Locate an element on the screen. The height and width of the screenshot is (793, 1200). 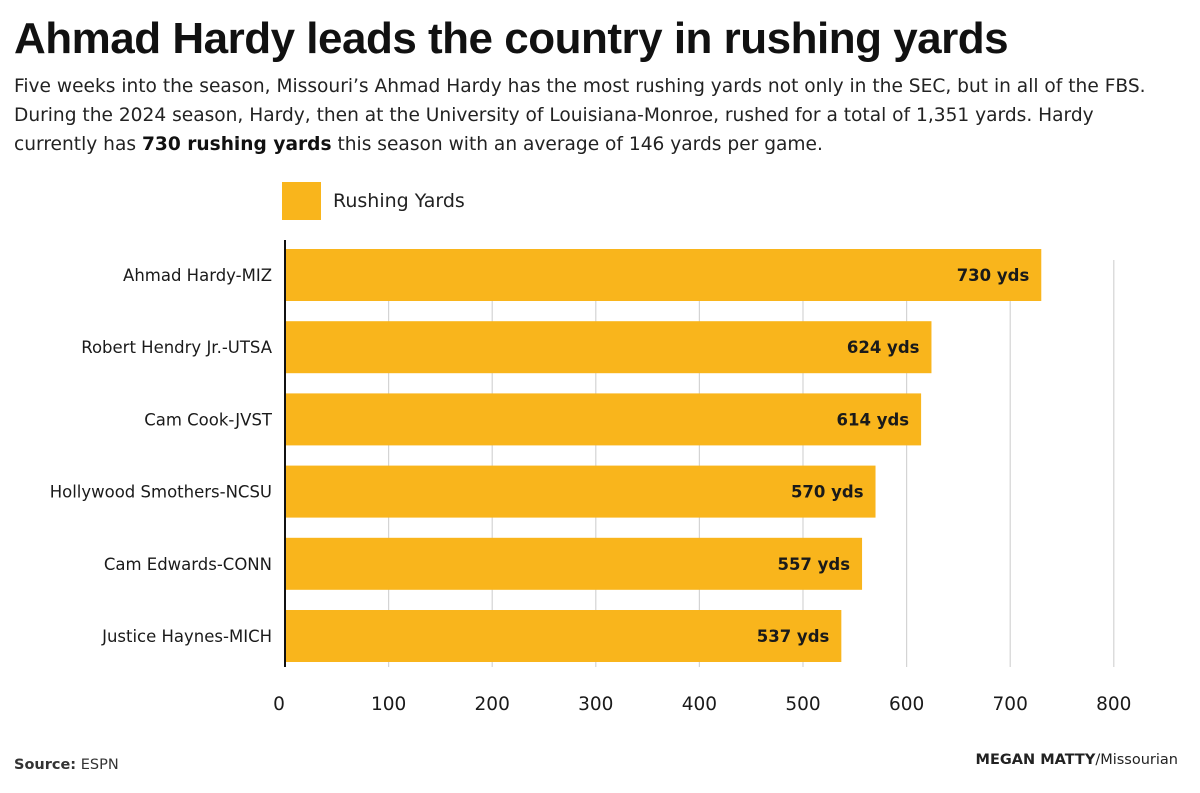
credit-org: /Missourian is located at coordinates (1136, 760).